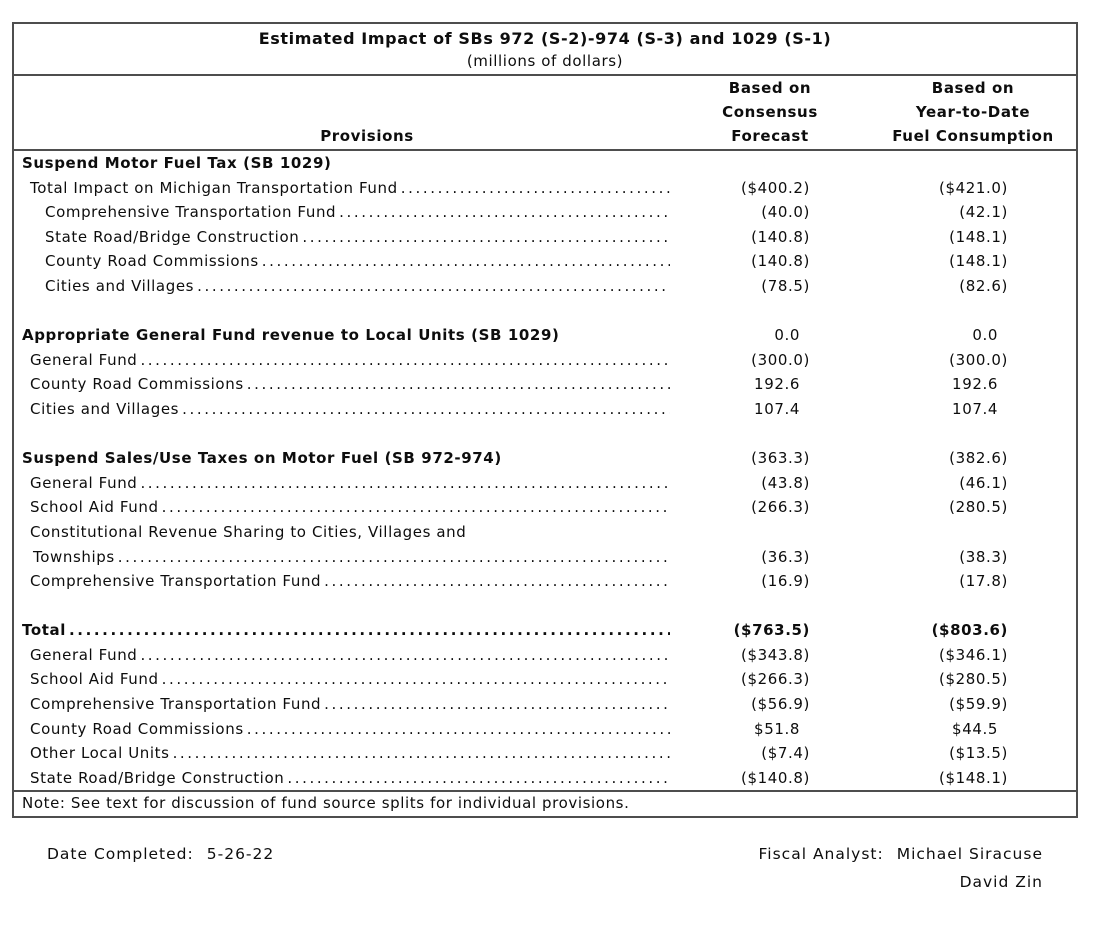 The width and height of the screenshot is (1102, 940). I want to click on value-text: (300.0), so click(780, 359).